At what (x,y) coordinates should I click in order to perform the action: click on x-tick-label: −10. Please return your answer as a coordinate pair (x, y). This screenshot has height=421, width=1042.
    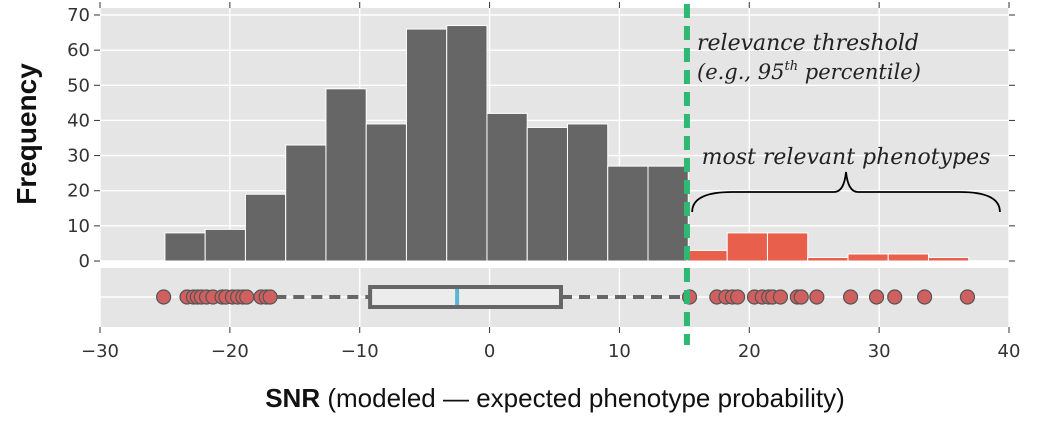
    Looking at the image, I should click on (360, 351).